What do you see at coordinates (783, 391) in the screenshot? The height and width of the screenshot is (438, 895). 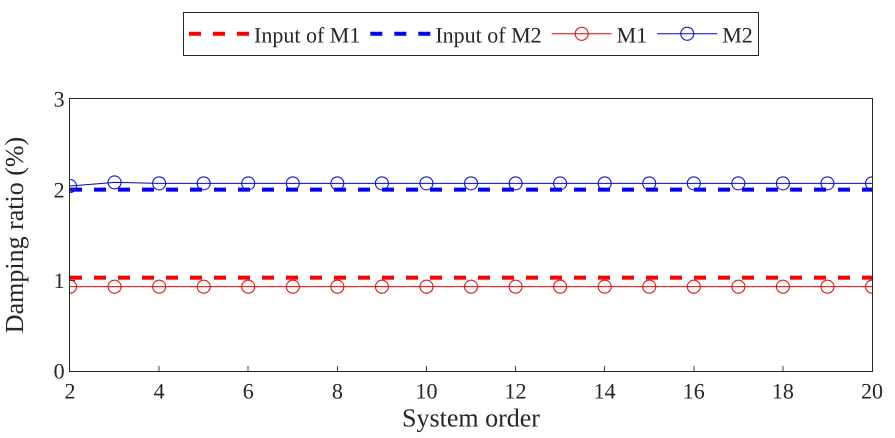 I see `x-tick-label: 18` at bounding box center [783, 391].